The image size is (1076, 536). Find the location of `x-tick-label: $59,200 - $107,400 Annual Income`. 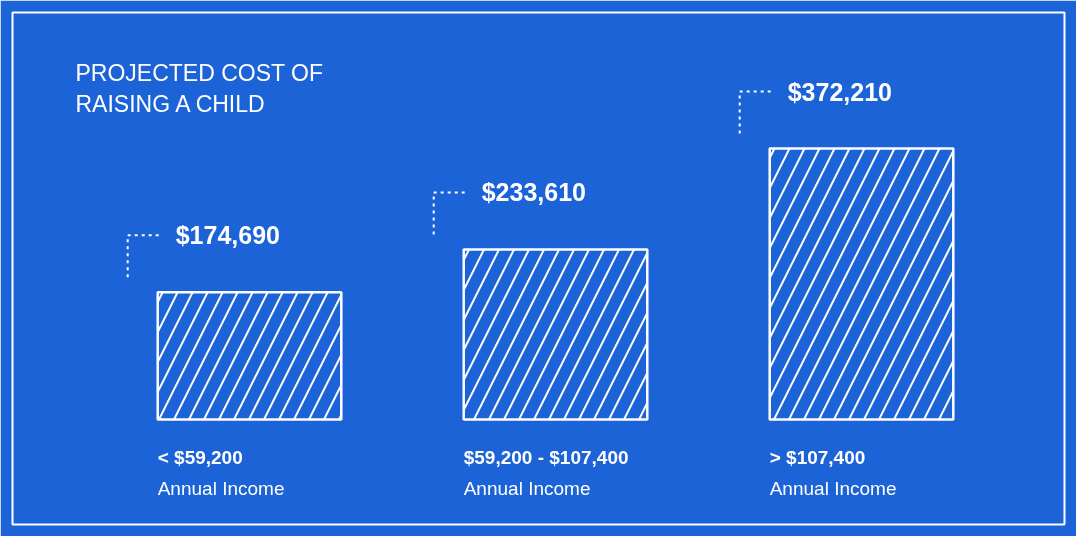

x-tick-label: $59,200 - $107,400 Annual Income is located at coordinates (546, 473).